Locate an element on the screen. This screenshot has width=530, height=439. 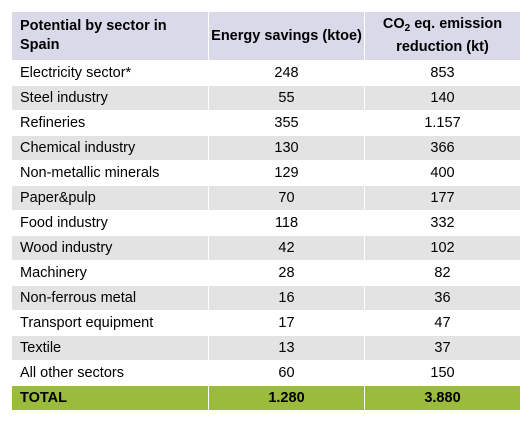
row-energy: 42 is located at coordinates (286, 248).